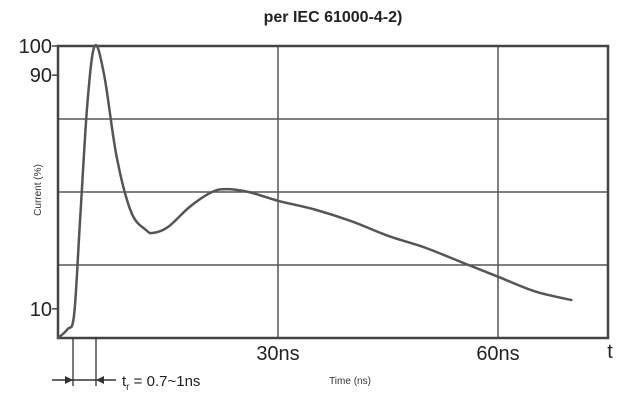 The width and height of the screenshot is (624, 397). Describe the element at coordinates (497, 354) in the screenshot. I see `x-tick-label-60ns: 60ns` at that location.